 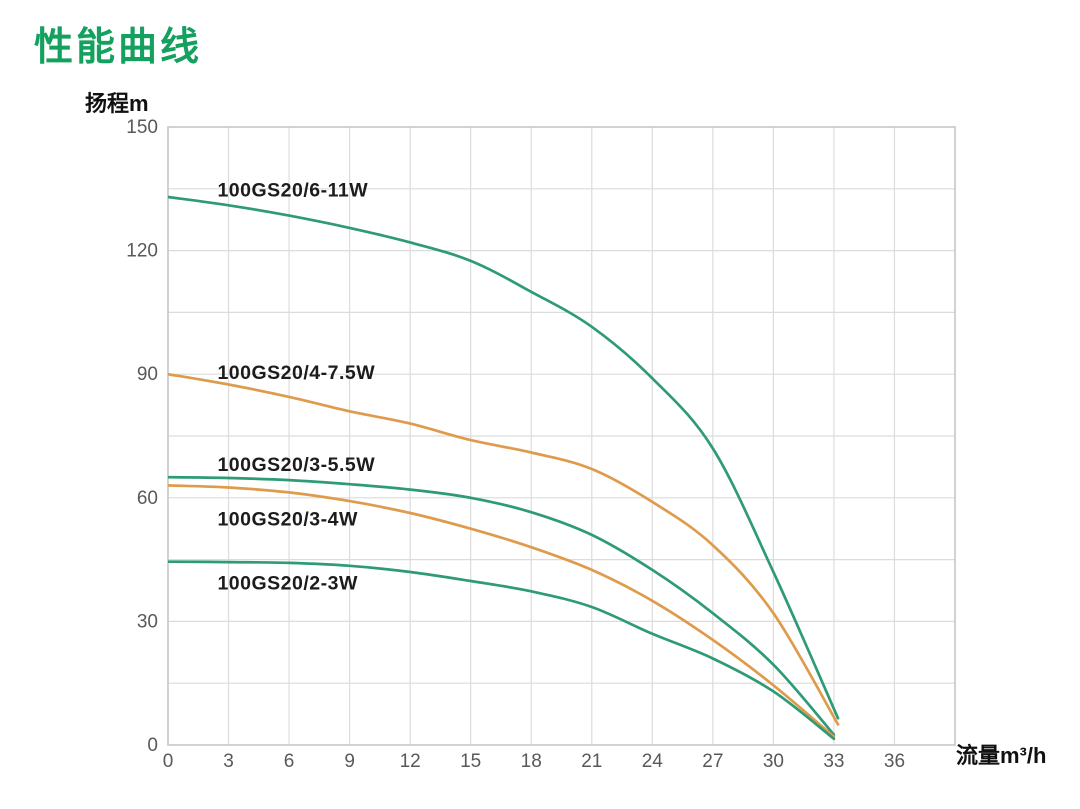 What do you see at coordinates (287, 519) in the screenshot?
I see `series-label-3: 100GS20/3-4W` at bounding box center [287, 519].